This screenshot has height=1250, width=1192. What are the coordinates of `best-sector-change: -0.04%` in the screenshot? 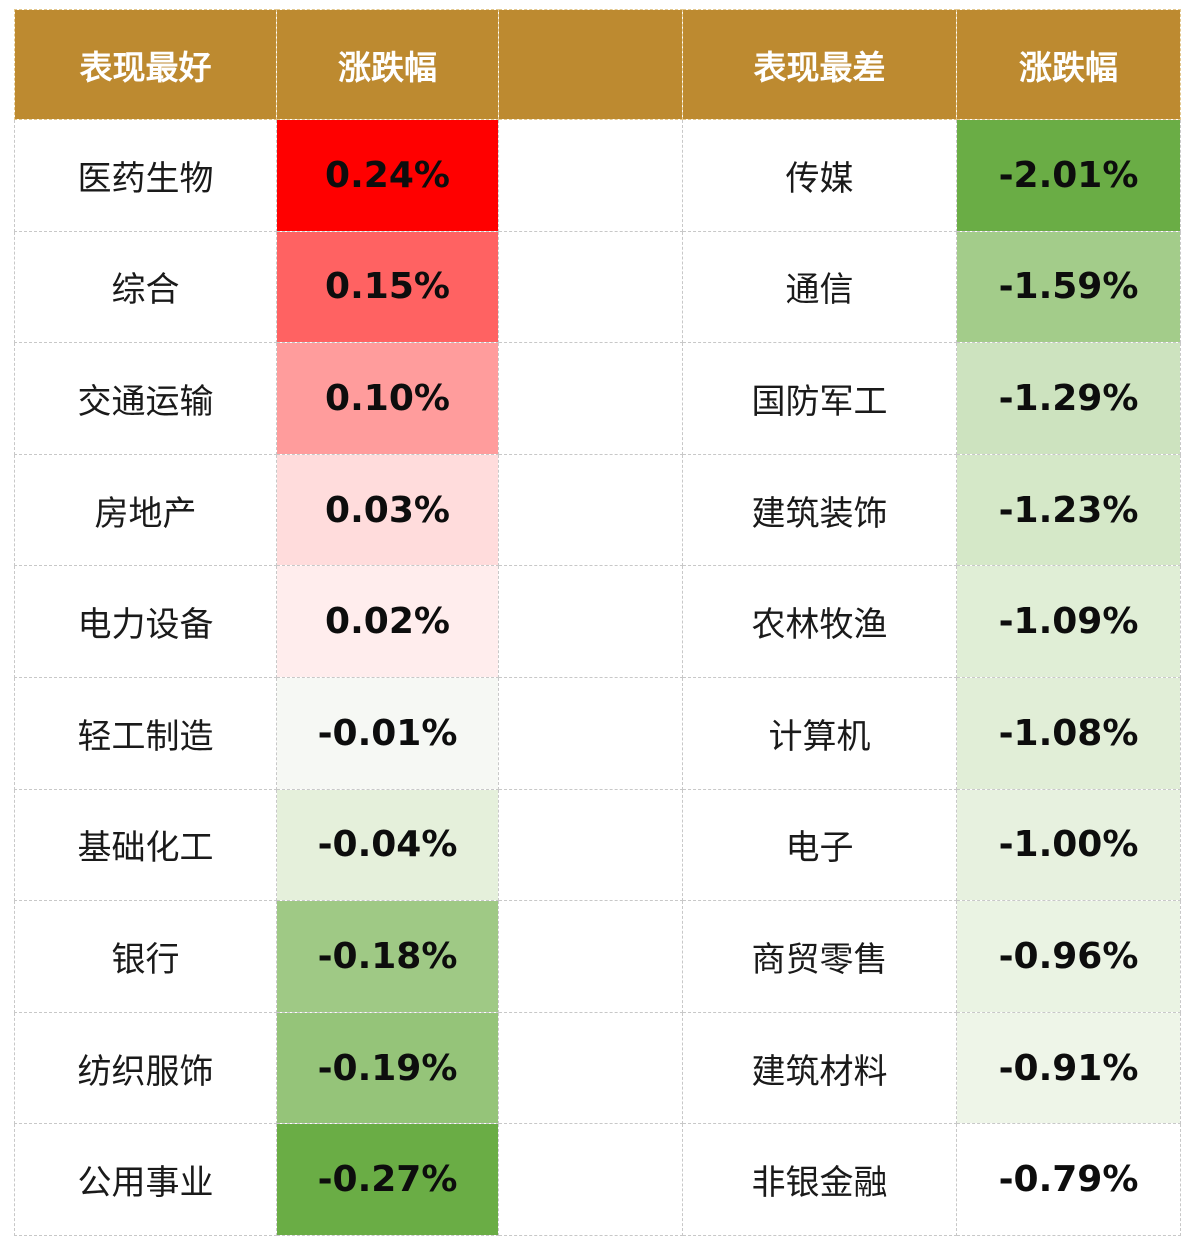 It's located at (387, 845).